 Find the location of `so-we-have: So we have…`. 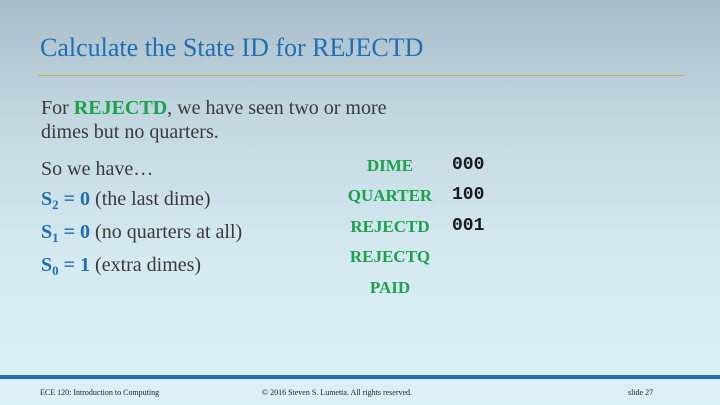

so-we-have: So we have… is located at coordinates (97, 169).